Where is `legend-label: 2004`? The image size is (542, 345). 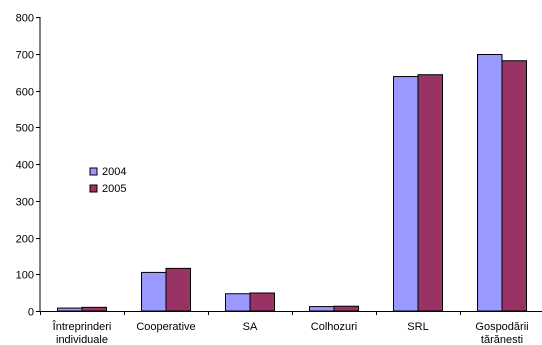
legend-label: 2004 is located at coordinates (114, 172).